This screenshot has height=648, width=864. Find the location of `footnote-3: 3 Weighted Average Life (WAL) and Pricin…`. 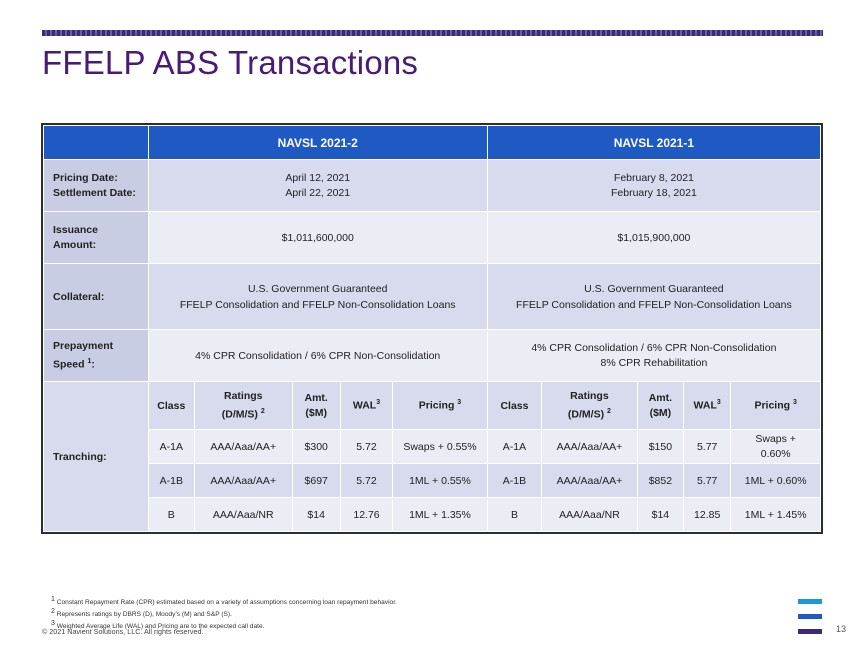

footnote-3: 3 Weighted Average Life (WAL) and Pricin… is located at coordinates (158, 625).